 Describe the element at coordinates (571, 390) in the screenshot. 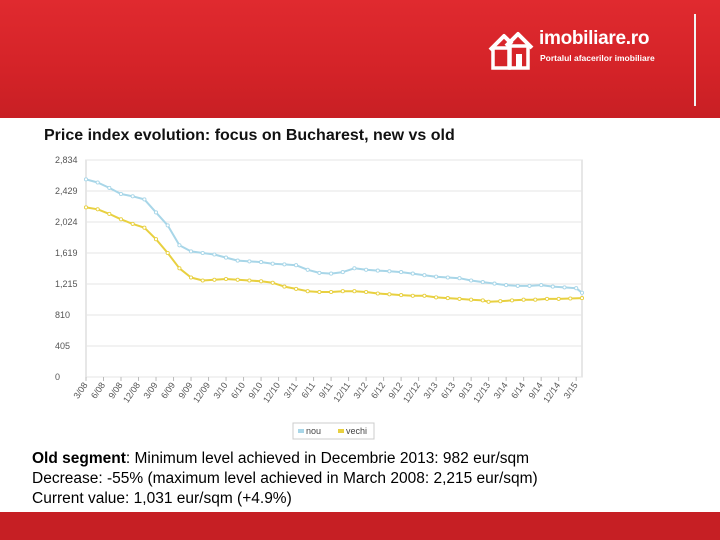

I see `x-tick-label: 3/15` at that location.